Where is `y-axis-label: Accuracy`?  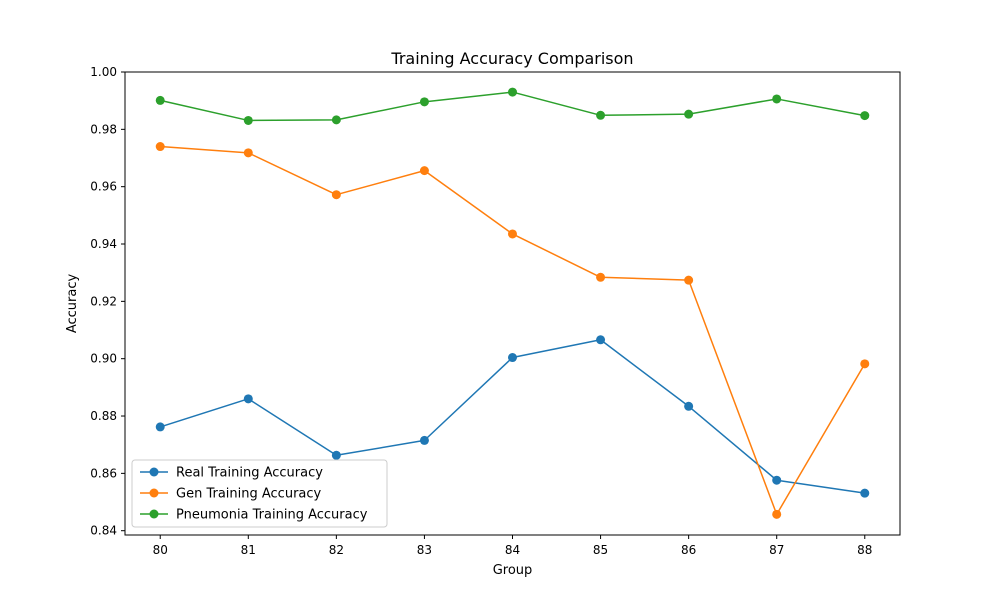 y-axis-label: Accuracy is located at coordinates (72, 304).